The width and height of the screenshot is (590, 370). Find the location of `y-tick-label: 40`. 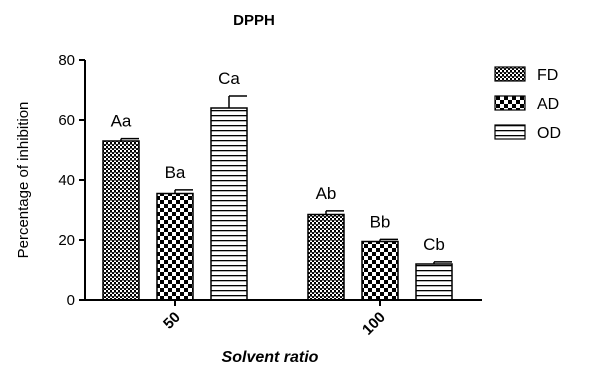

y-tick-label: 40 is located at coordinates (66, 180).